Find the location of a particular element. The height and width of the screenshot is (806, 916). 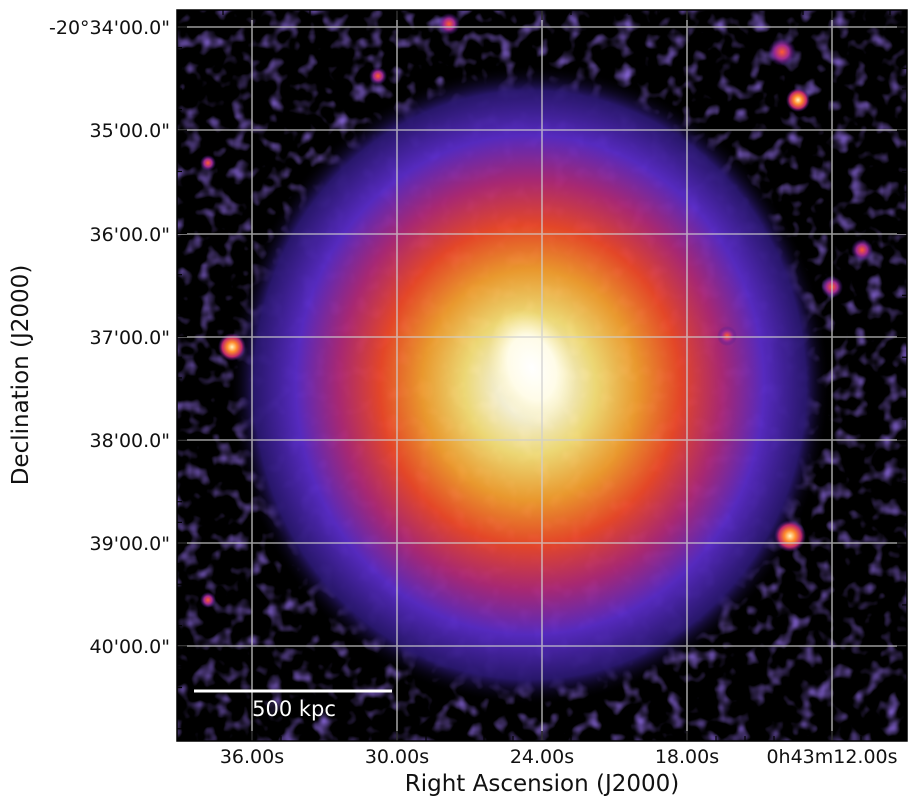

x-tick-label: 30.00s is located at coordinates (397, 757).